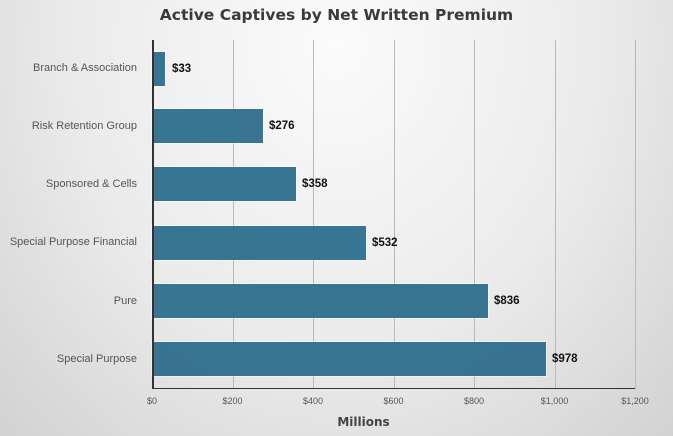 The width and height of the screenshot is (673, 436). I want to click on bar-branch-association, so click(159, 69).